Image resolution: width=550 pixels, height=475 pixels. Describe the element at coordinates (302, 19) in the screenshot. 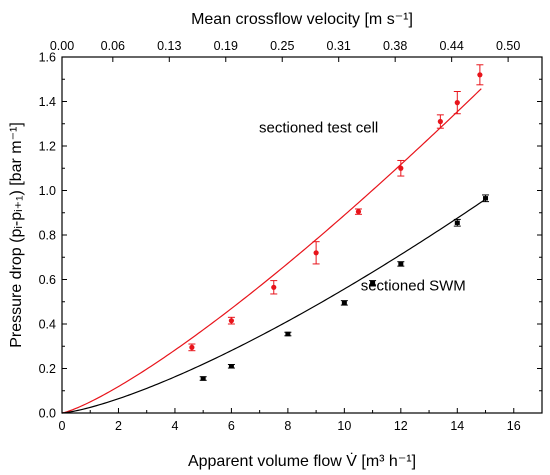

I see `top-axis-title: Mean crossflow velocity [m s⁻¹]` at that location.